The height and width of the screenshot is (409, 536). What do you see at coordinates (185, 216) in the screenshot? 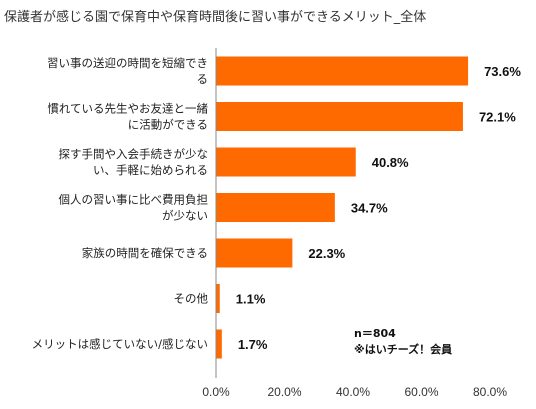
I see `category-label-3-line-1: が少ない` at bounding box center [185, 216].